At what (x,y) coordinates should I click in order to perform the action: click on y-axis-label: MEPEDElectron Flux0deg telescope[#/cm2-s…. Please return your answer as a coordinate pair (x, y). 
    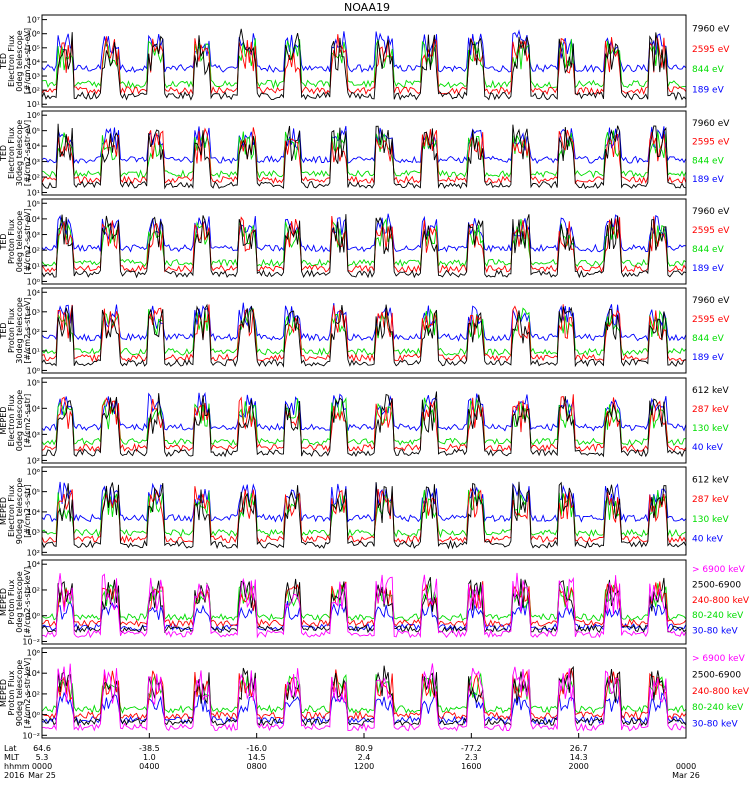
    Looking at the image, I should click on (16, 420).